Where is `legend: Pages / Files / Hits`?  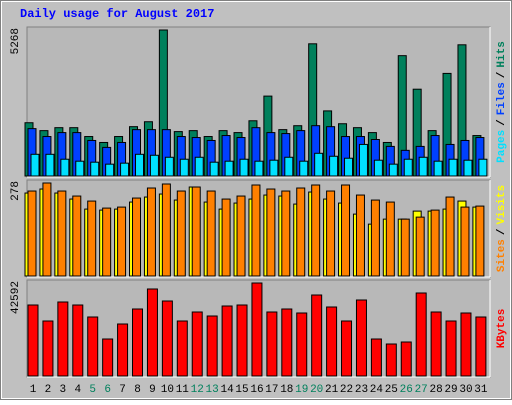
legend: Pages / Files / Hits is located at coordinates (502, 102).